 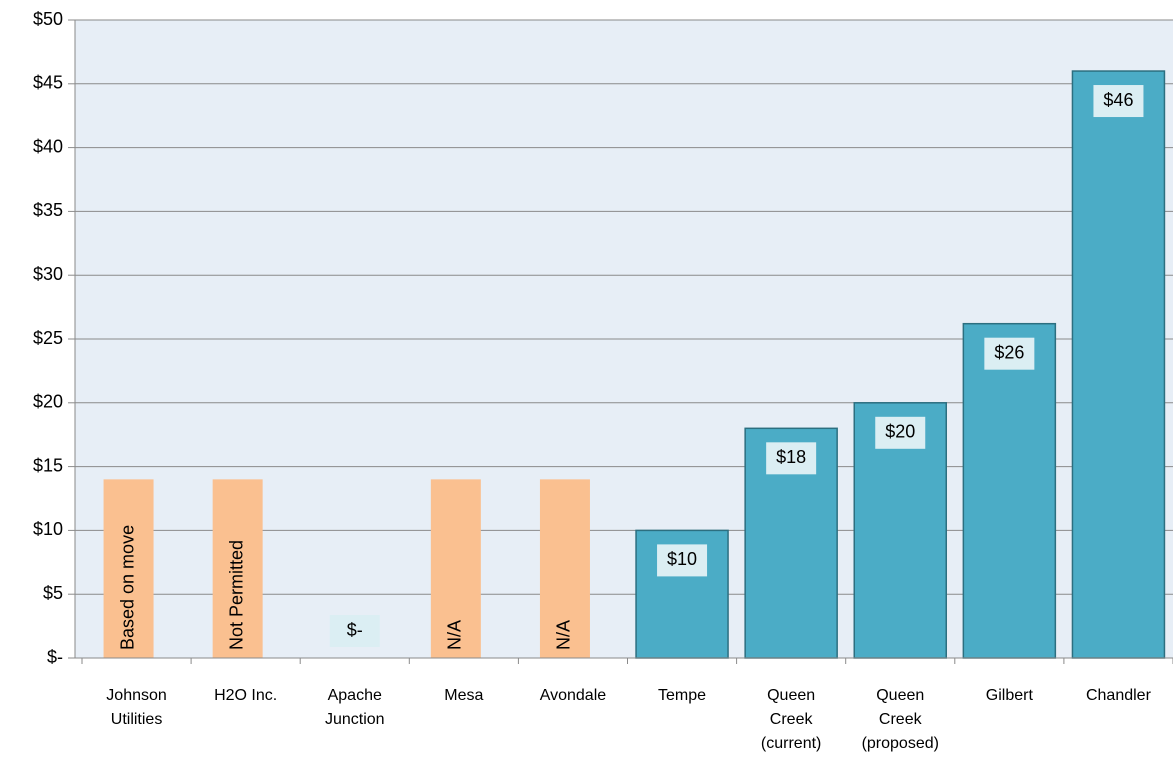 I want to click on note-label: Not Permitted, so click(x=236, y=595).